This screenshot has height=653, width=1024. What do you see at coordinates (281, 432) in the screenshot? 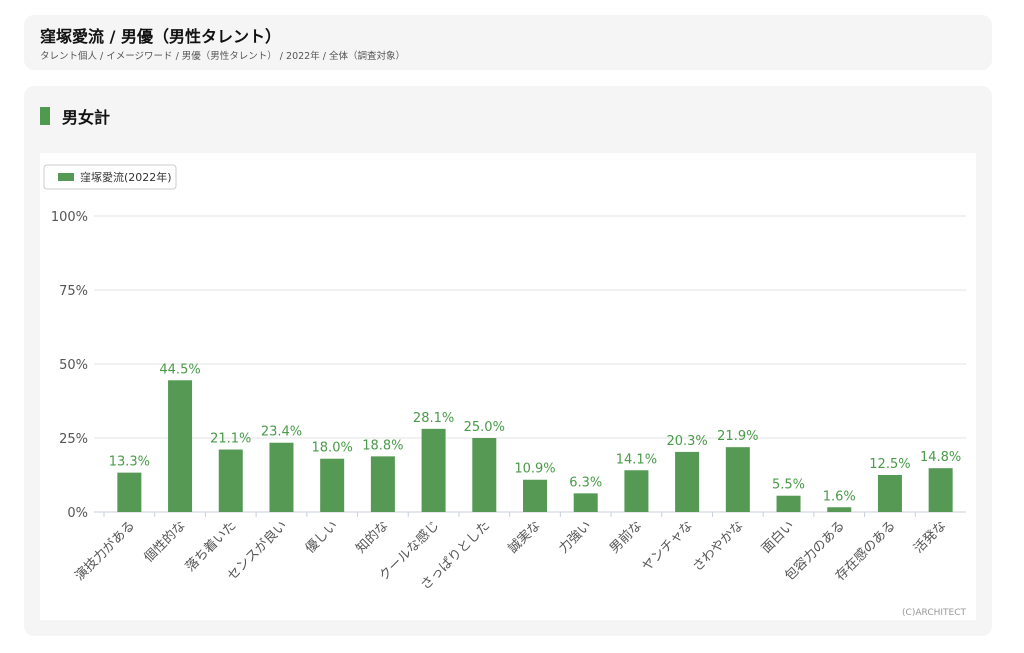
I see `data-label: 23.4%` at bounding box center [281, 432].